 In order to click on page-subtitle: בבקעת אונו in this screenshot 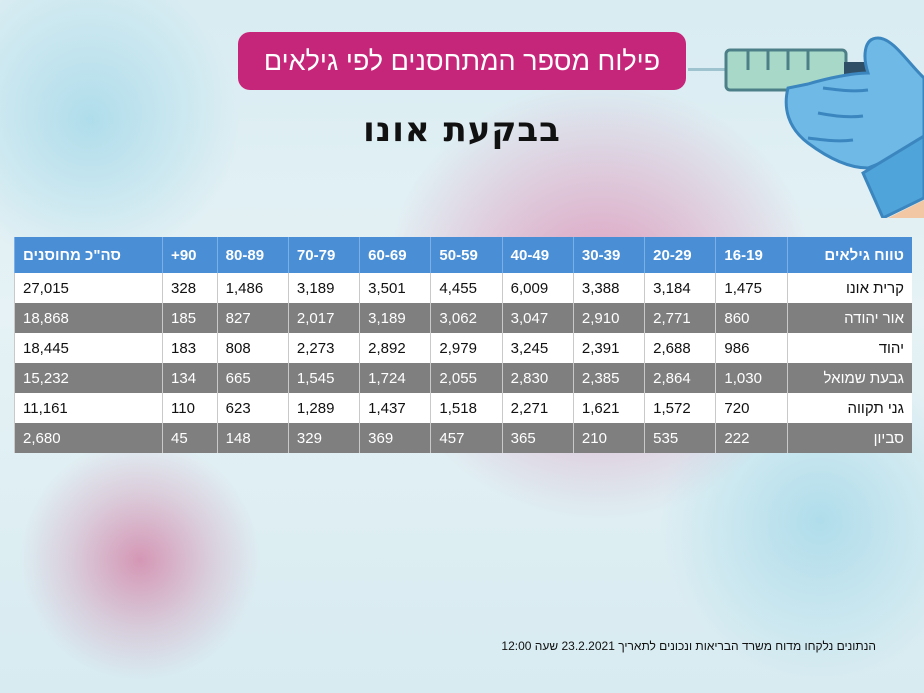, I will do `click(462, 130)`.